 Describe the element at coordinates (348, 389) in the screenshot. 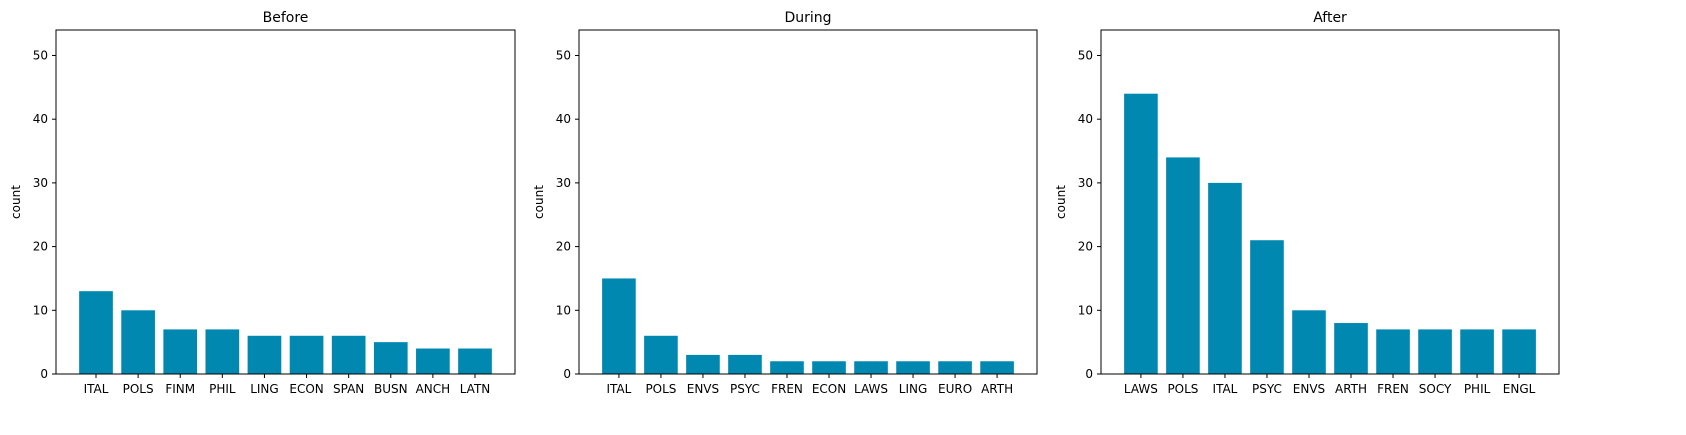

I see `x-tick-label: SPAN` at that location.